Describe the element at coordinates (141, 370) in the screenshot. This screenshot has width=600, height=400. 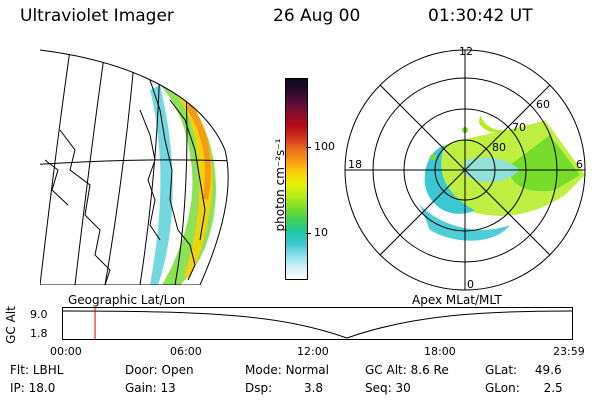
I see `door-label: Door:` at that location.